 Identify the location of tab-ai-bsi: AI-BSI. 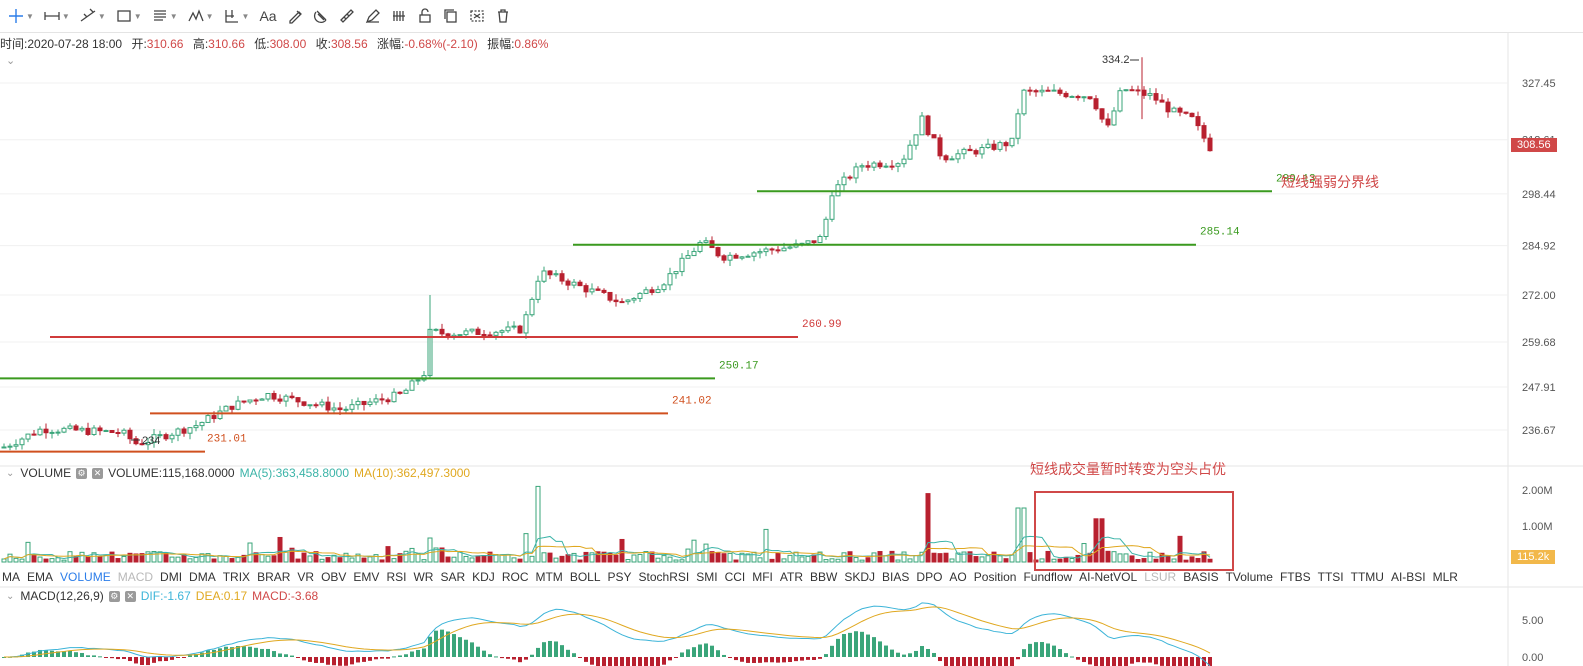
(1408, 577).